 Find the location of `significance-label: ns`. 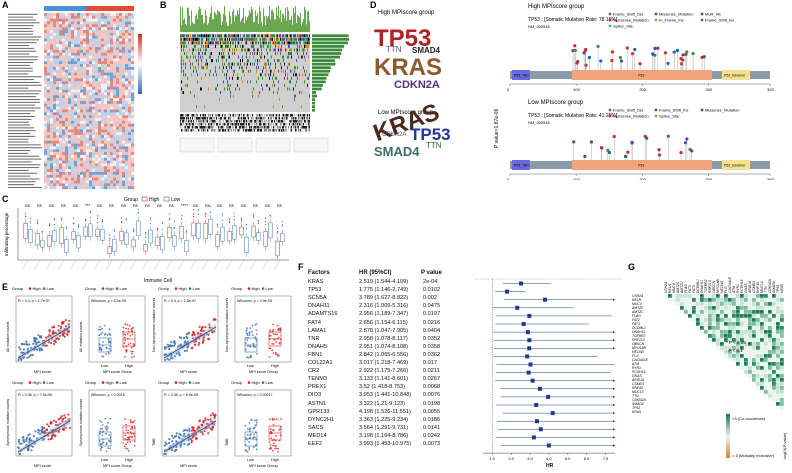

significance-label: ns is located at coordinates (268, 205).